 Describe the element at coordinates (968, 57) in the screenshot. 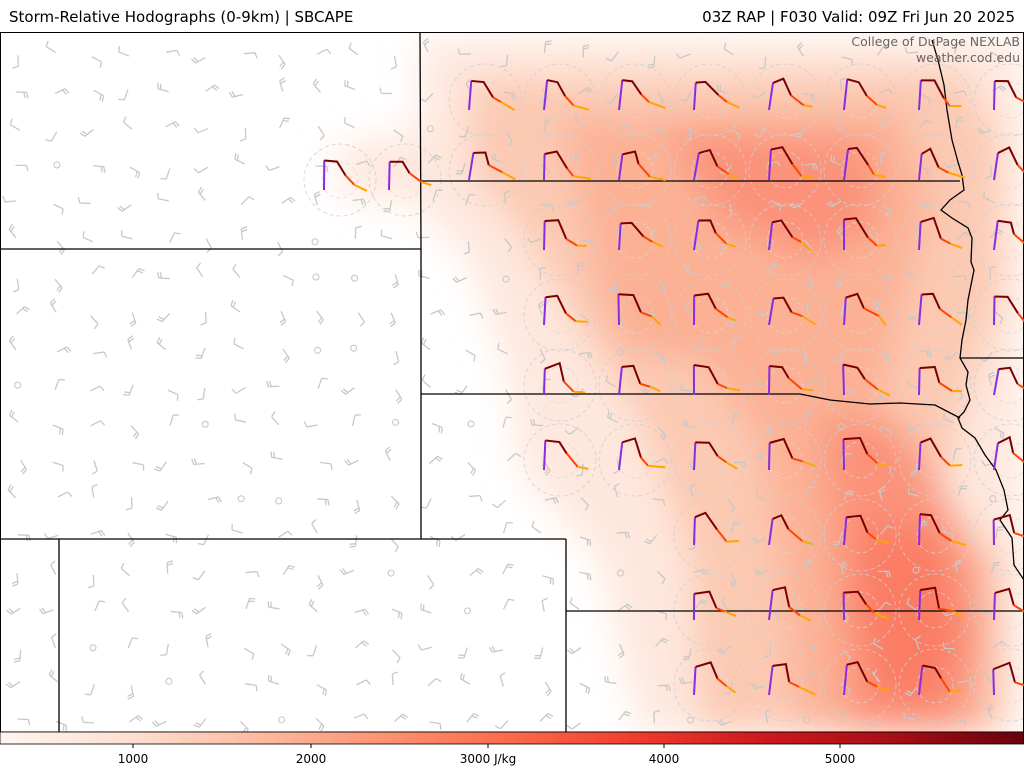

I see `credit-line-2: weather.cod.edu` at that location.